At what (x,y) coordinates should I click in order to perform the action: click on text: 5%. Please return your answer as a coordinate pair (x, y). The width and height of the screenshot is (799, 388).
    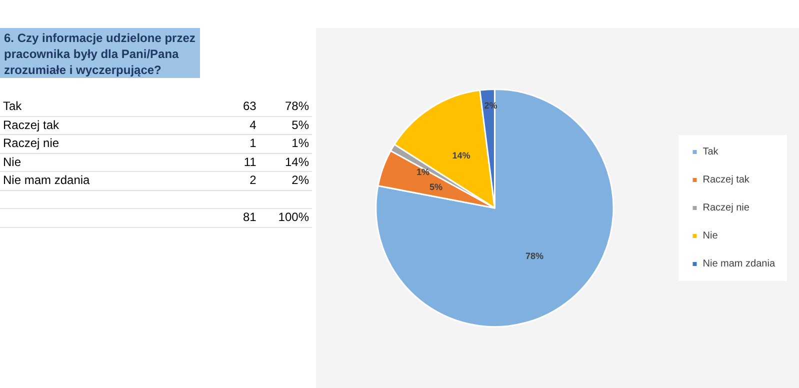
    Looking at the image, I should click on (300, 125).